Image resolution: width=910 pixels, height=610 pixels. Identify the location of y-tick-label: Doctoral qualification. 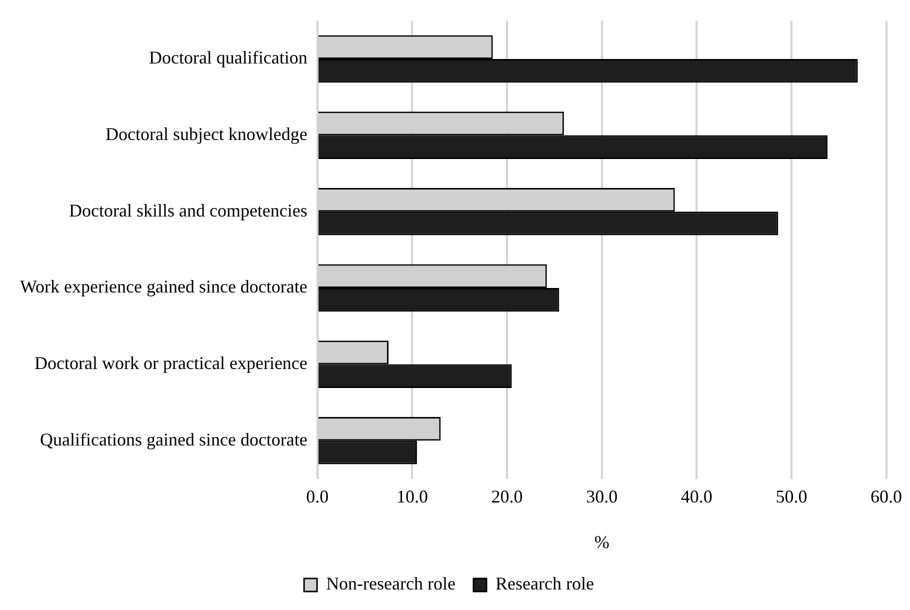
(228, 58).